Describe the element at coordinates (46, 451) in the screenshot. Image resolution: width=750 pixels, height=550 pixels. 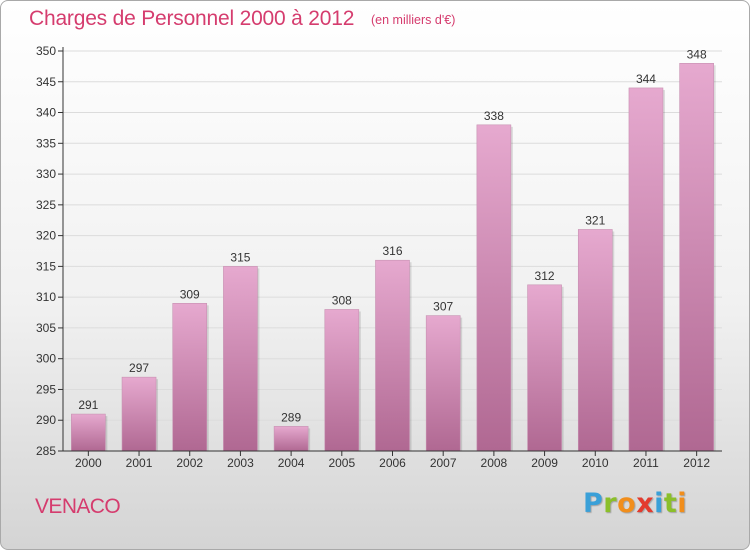
I see `y-tick-label: 285` at that location.